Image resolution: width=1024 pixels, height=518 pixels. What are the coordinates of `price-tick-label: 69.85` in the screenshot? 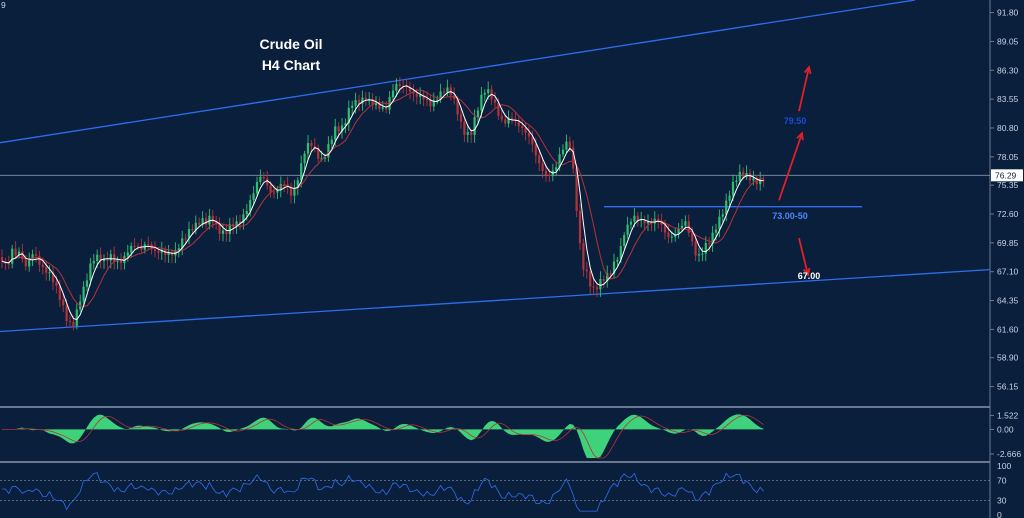 It's located at (1008, 243).